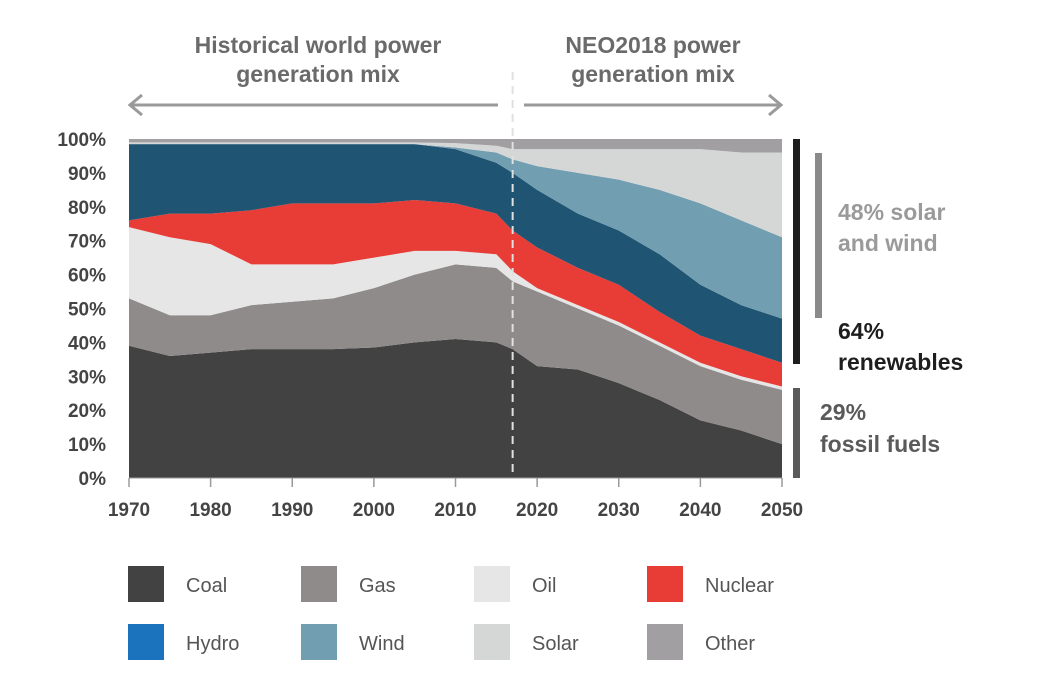 The width and height of the screenshot is (1037, 698). Describe the element at coordinates (843, 412) in the screenshot. I see `fossil-label-line1: 29%` at that location.